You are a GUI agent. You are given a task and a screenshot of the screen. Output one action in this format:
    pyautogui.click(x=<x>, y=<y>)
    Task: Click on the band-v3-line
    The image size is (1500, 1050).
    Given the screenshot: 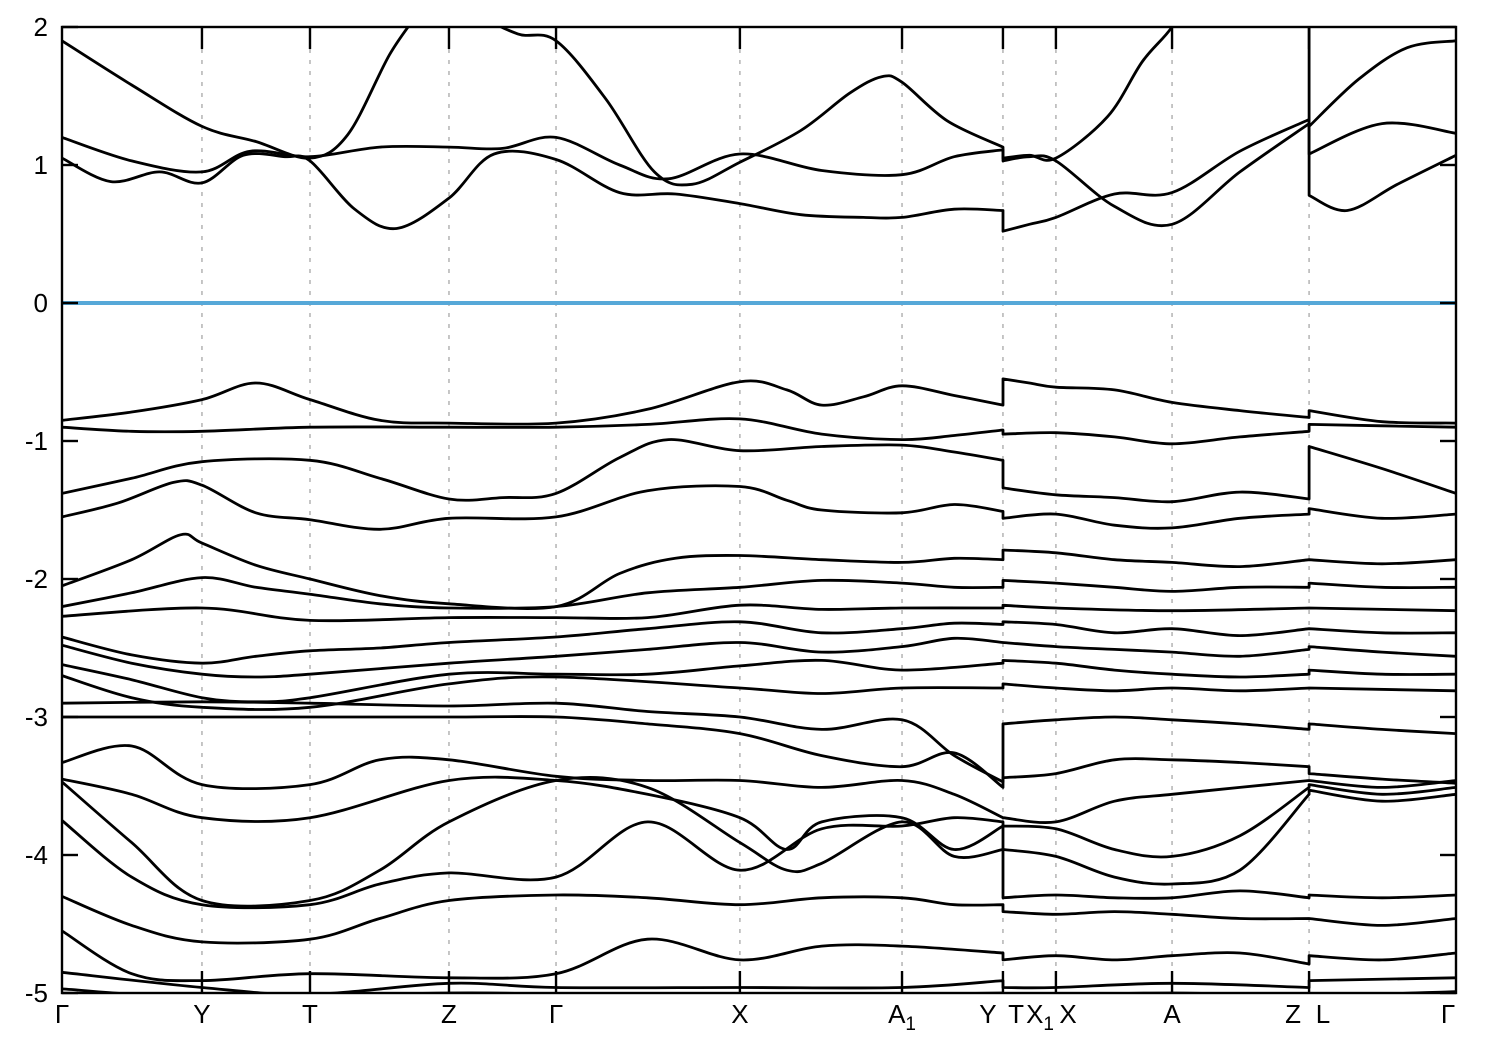 What is the action you would take?
    pyautogui.click(x=759, y=471)
    